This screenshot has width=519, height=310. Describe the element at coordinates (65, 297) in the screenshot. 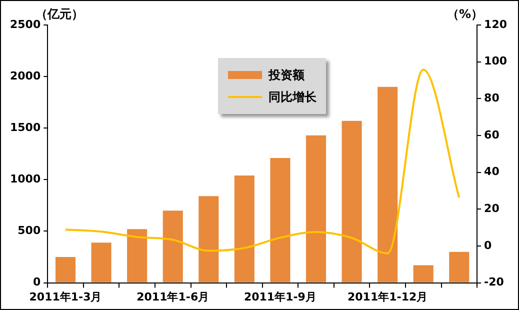

I see `x-tick-label: 2011年1-3月` at that location.